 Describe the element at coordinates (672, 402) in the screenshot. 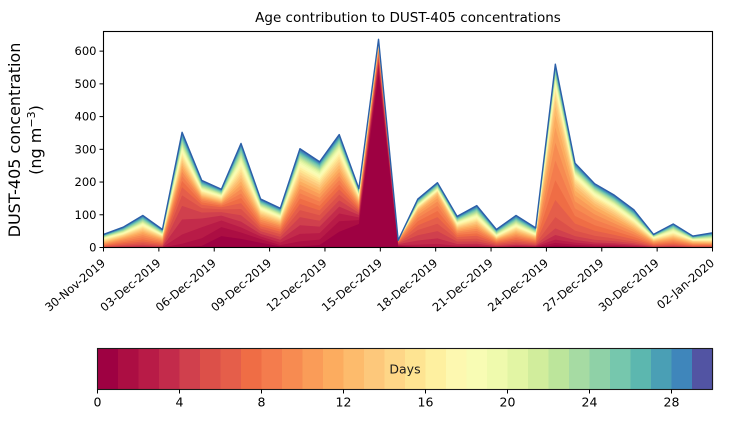

I see `colorbar-tick-label-28: 28` at that location.